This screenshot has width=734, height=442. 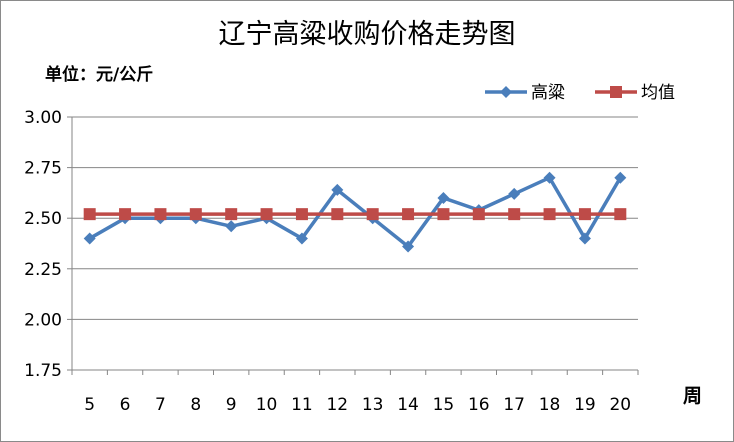 What do you see at coordinates (620, 405) in the screenshot?
I see `x-tick-label: 20` at bounding box center [620, 405].